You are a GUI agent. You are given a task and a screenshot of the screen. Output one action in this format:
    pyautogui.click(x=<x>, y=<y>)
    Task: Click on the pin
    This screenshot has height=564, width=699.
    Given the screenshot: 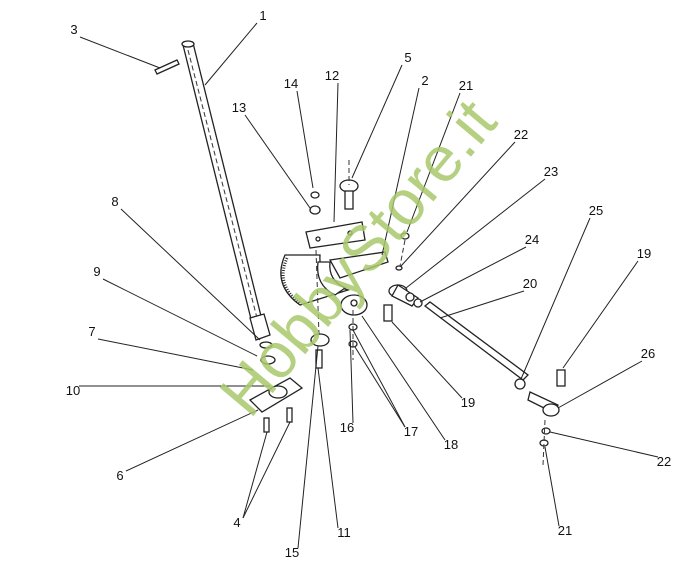 What is the action you would take?
    pyautogui.click(x=167, y=67)
    